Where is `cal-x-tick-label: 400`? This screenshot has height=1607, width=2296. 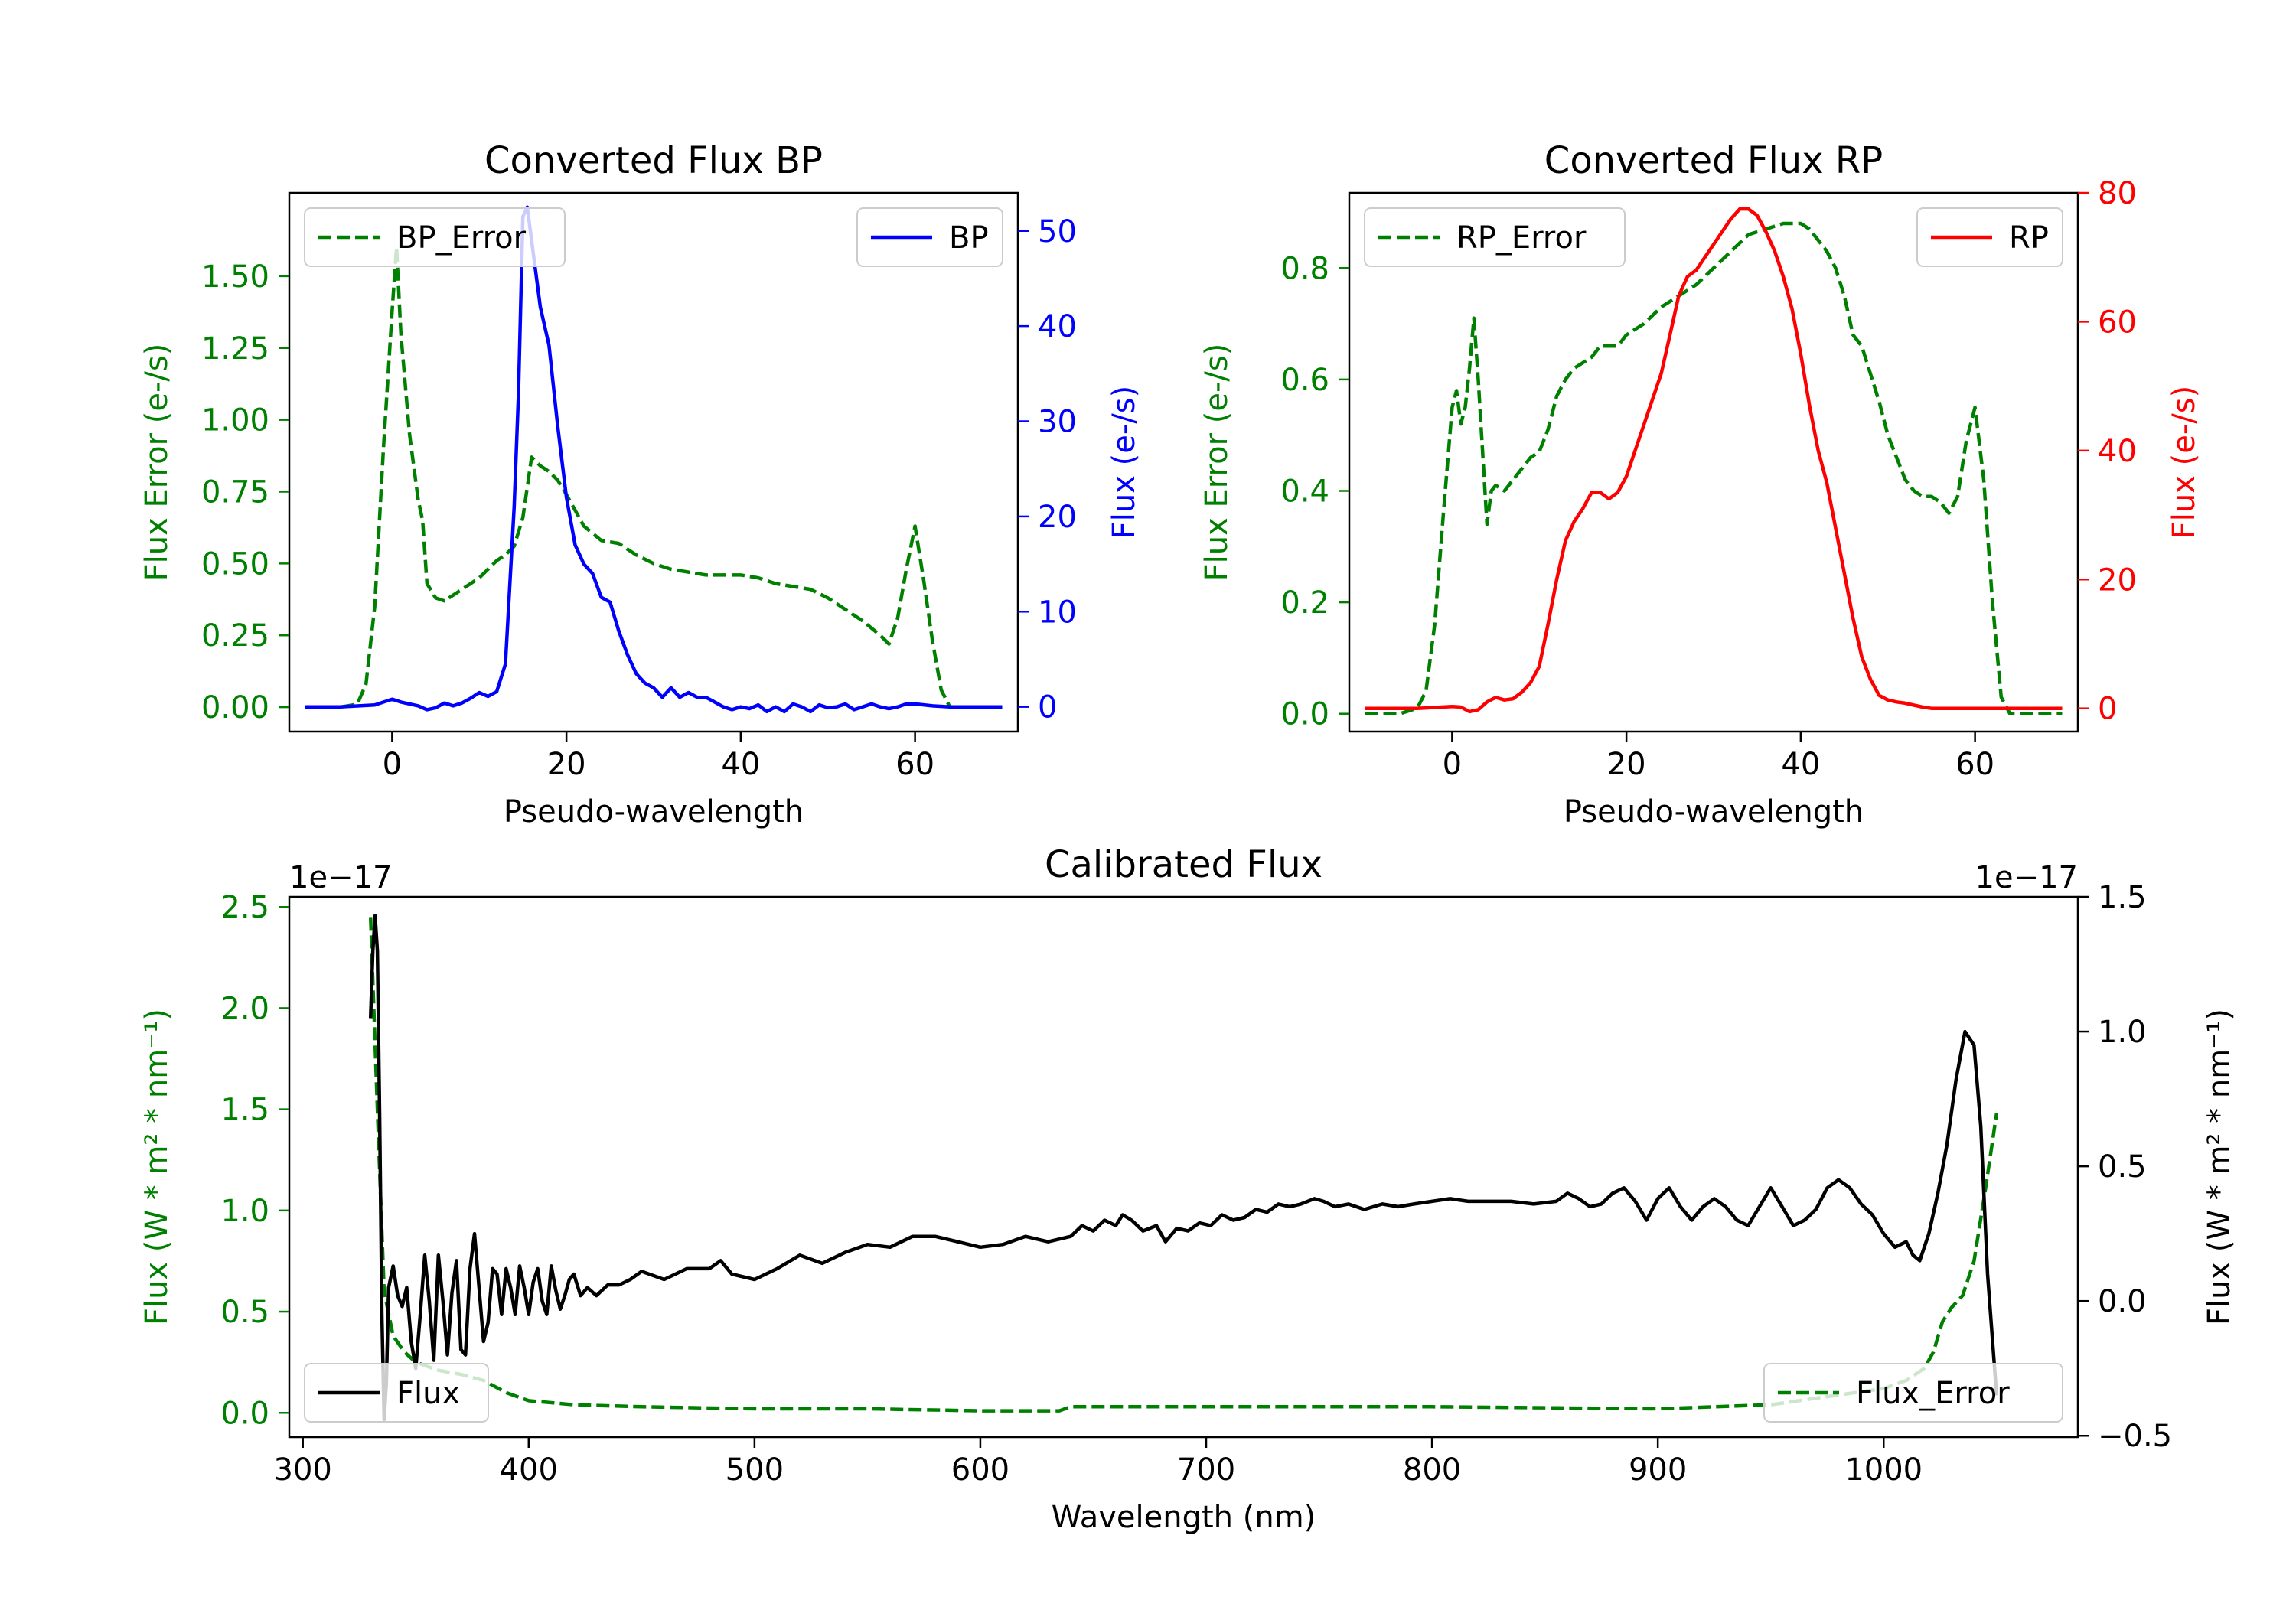
cal-x-tick-label: 400 is located at coordinates (529, 1470).